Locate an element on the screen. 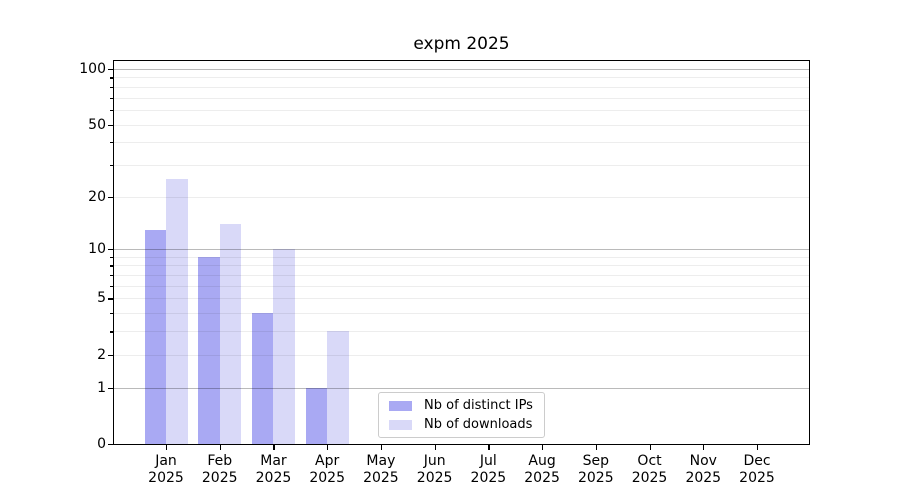  bar-distinct-ips-jan is located at coordinates (155, 336).